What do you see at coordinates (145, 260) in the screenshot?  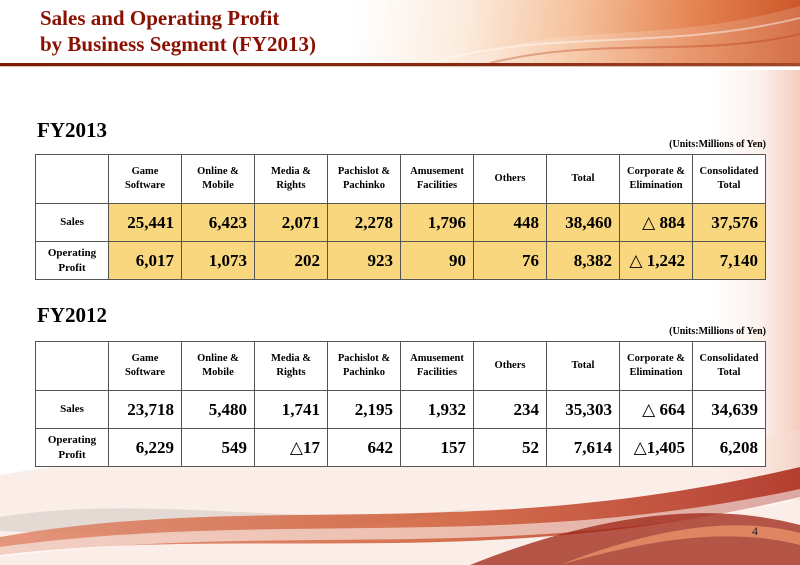 I see `value-cell: 6,017` at bounding box center [145, 260].